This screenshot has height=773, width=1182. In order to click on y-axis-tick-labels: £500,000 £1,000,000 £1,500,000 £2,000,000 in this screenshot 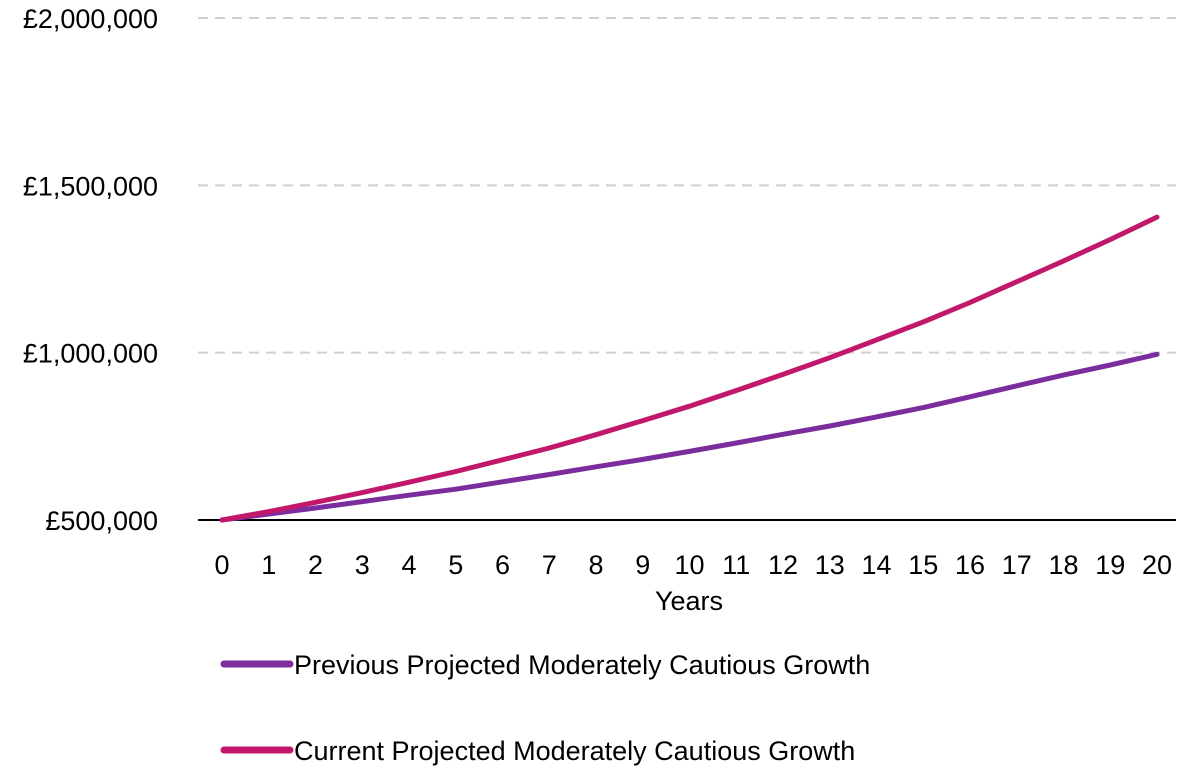, I will do `click(90, 270)`.